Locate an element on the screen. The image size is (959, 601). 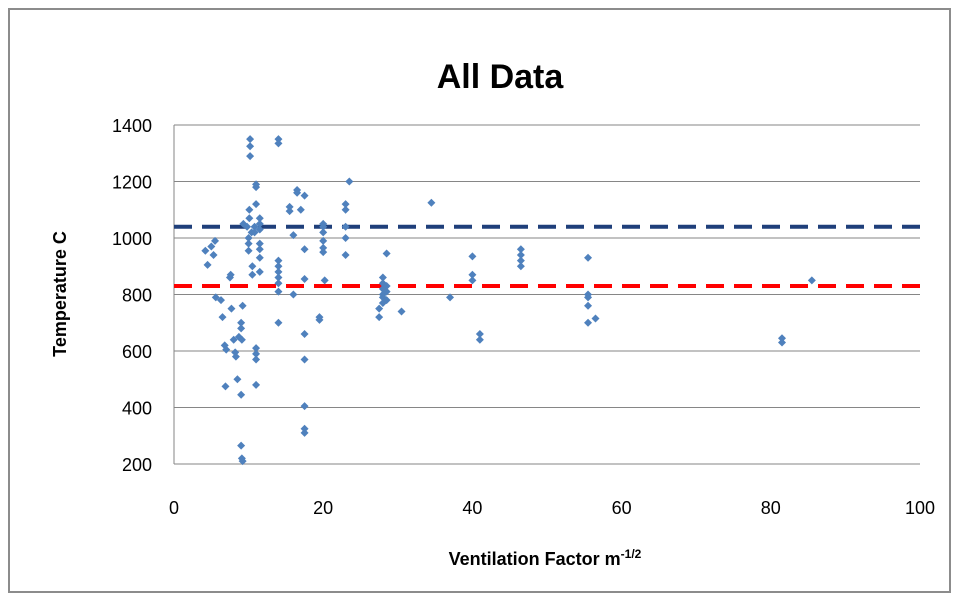
x-tick-label: 0 is located at coordinates (174, 508).